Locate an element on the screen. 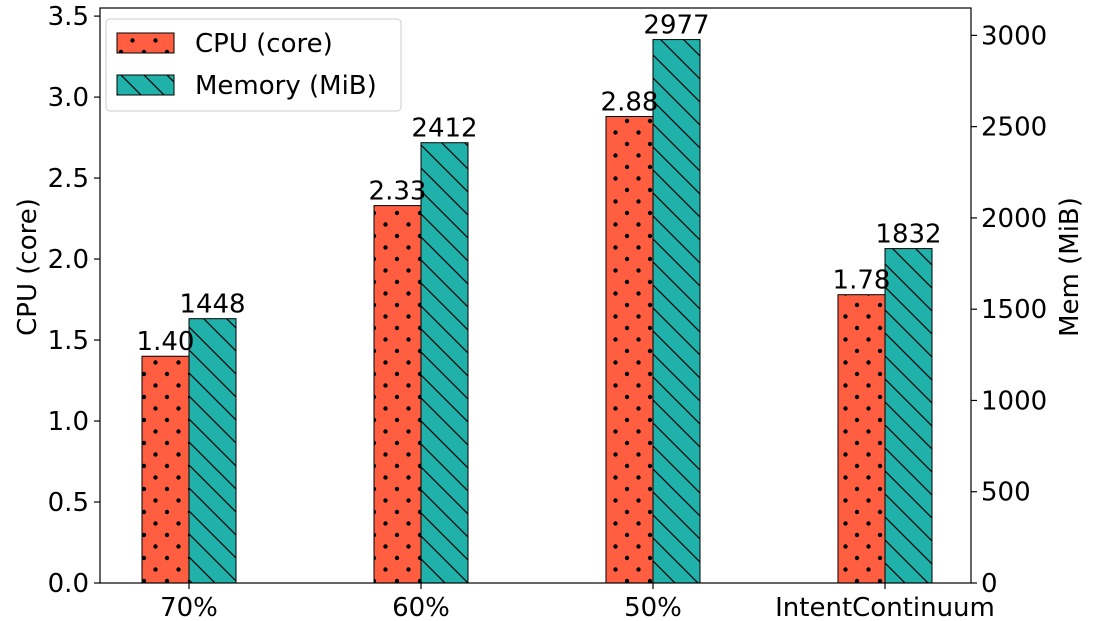 The height and width of the screenshot is (621, 1100). legend-swatch-cpu is located at coordinates (145, 43).